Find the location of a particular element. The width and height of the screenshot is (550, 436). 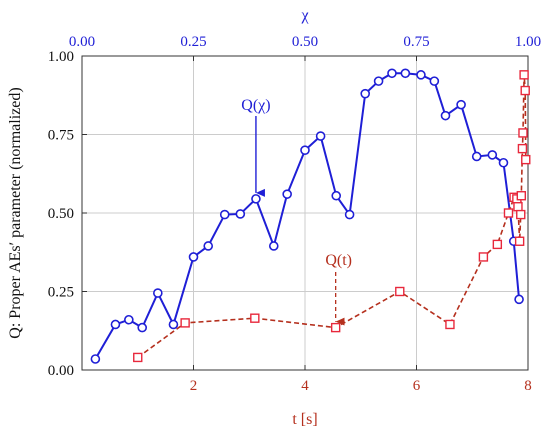

bottom-x-axis-label: t [s] is located at coordinates (304, 419).